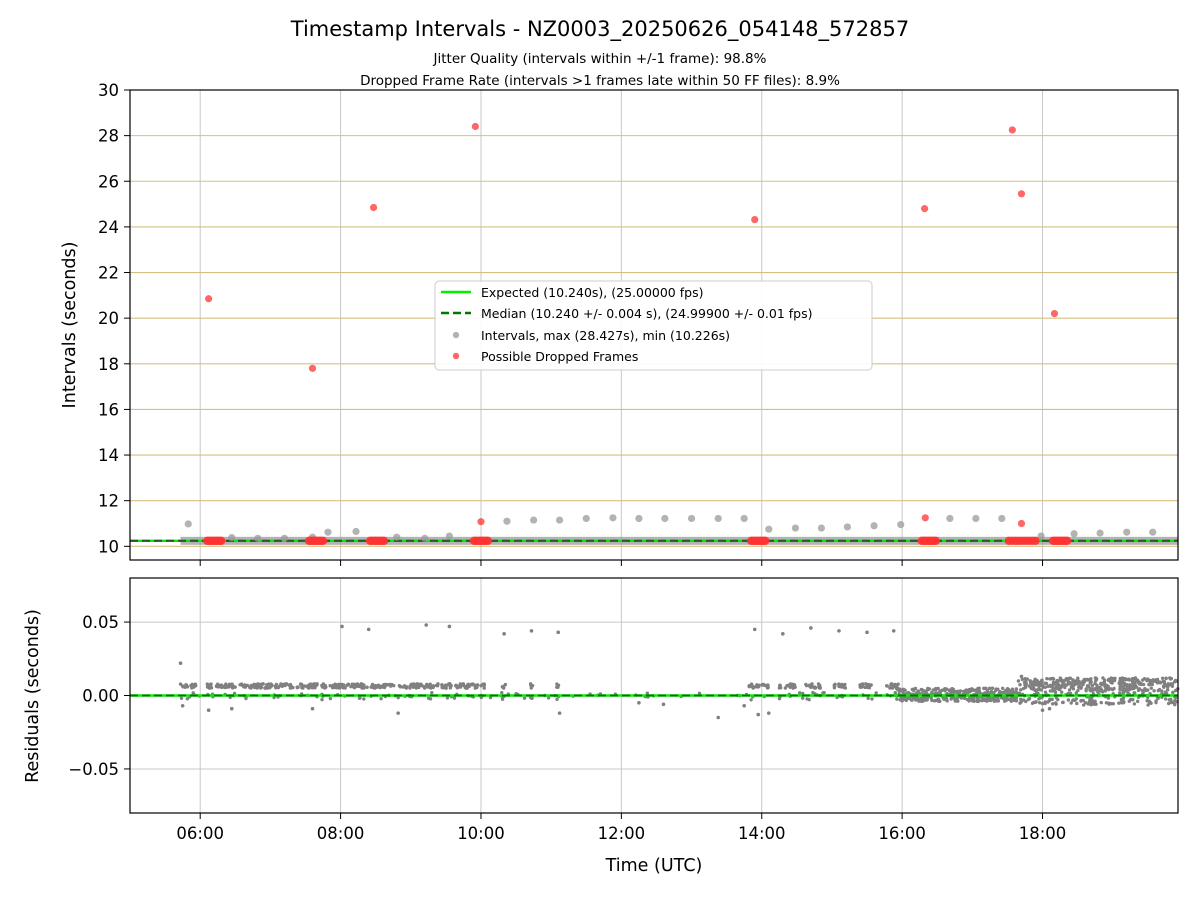  I want to click on intervals-y-tick-label: 14, so click(108, 455).